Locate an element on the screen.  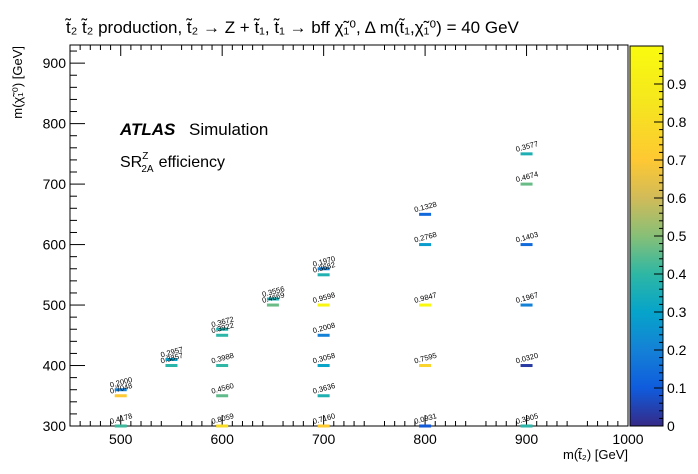
y-axis-title: m(χ̃₁⁰) [GeV] is located at coordinates (17, 82).